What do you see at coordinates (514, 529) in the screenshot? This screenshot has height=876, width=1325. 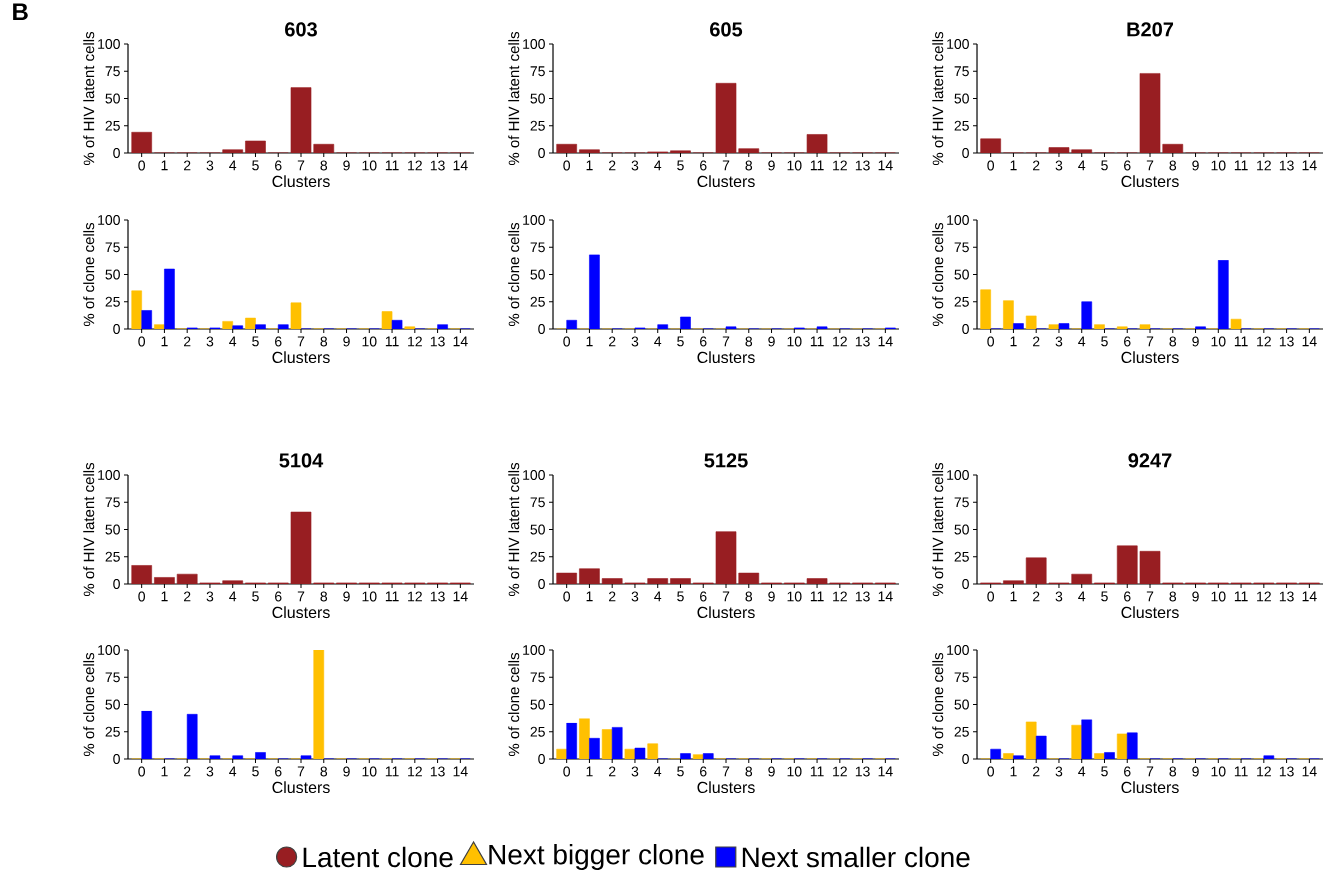 I see `y-axis-title: % of HIV latent cells` at bounding box center [514, 529].